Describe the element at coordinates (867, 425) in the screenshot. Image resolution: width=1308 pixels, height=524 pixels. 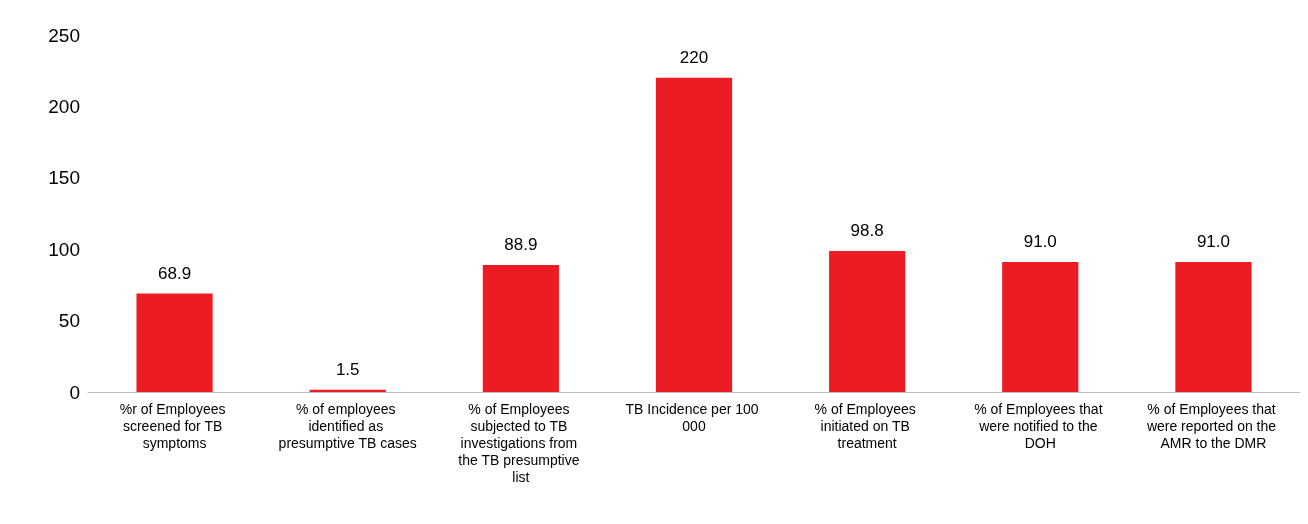
I see `x-tick-label: % of Employees initiated on TB treatment` at that location.